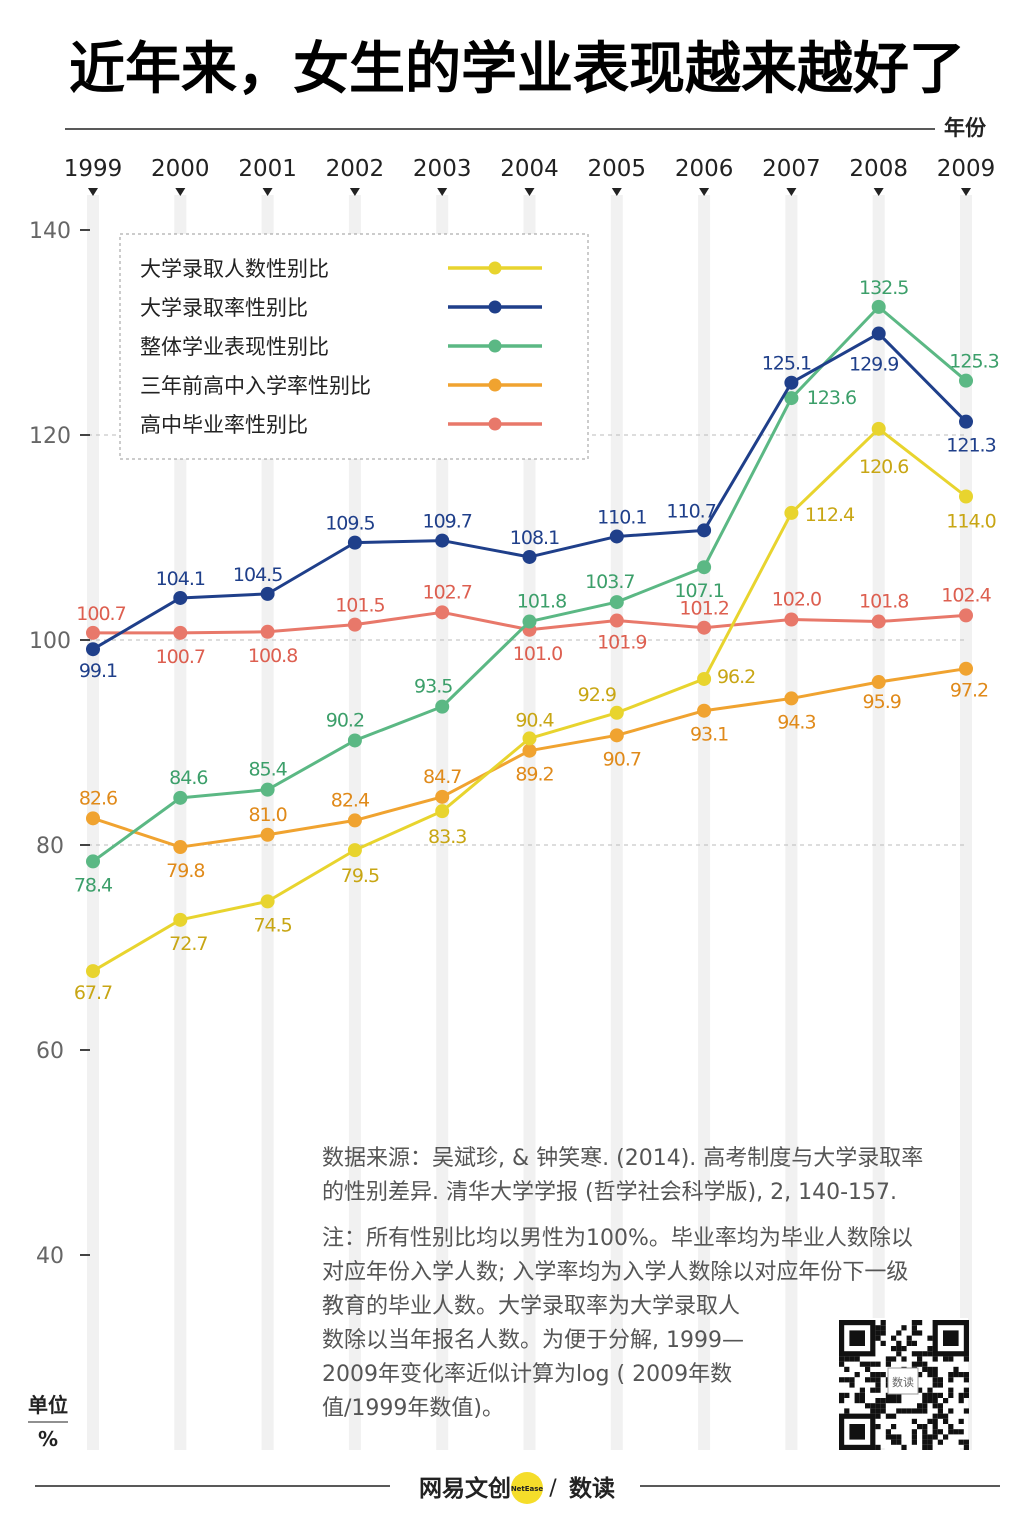  What do you see at coordinates (180, 192) in the screenshot?
I see `x-tick-marker-2000` at bounding box center [180, 192].